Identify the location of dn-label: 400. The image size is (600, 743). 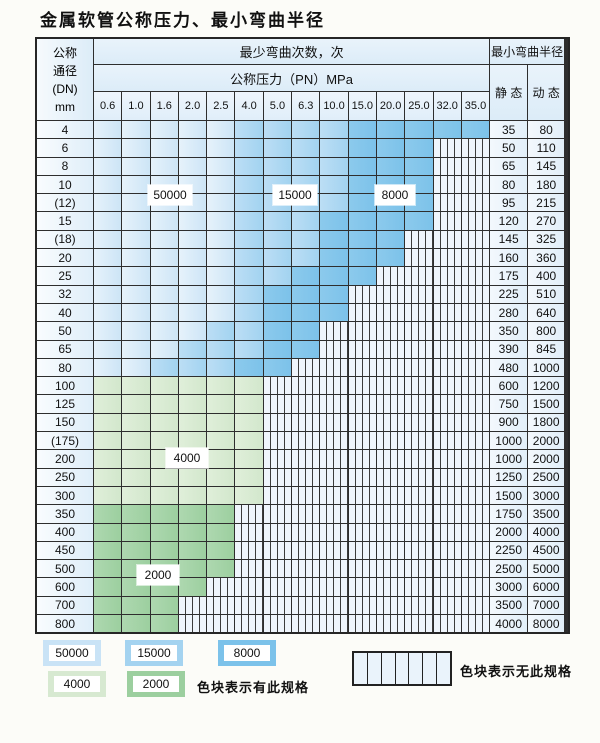
(65, 532).